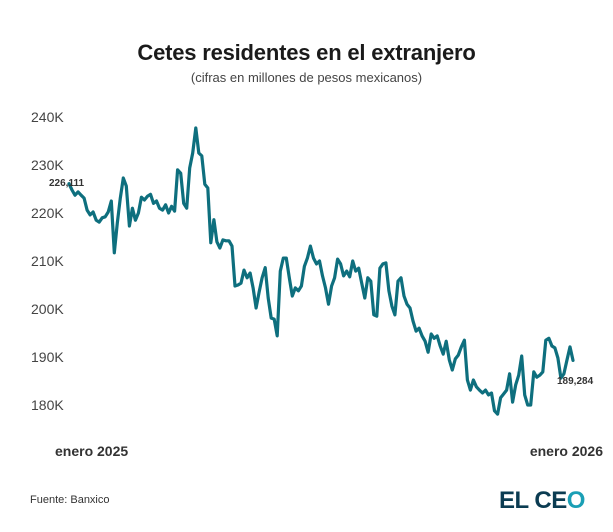 Image resolution: width=613 pixels, height=532 pixels. What do you see at coordinates (91, 451) in the screenshot?
I see `x-tick-label-start: enero 2025` at bounding box center [91, 451].